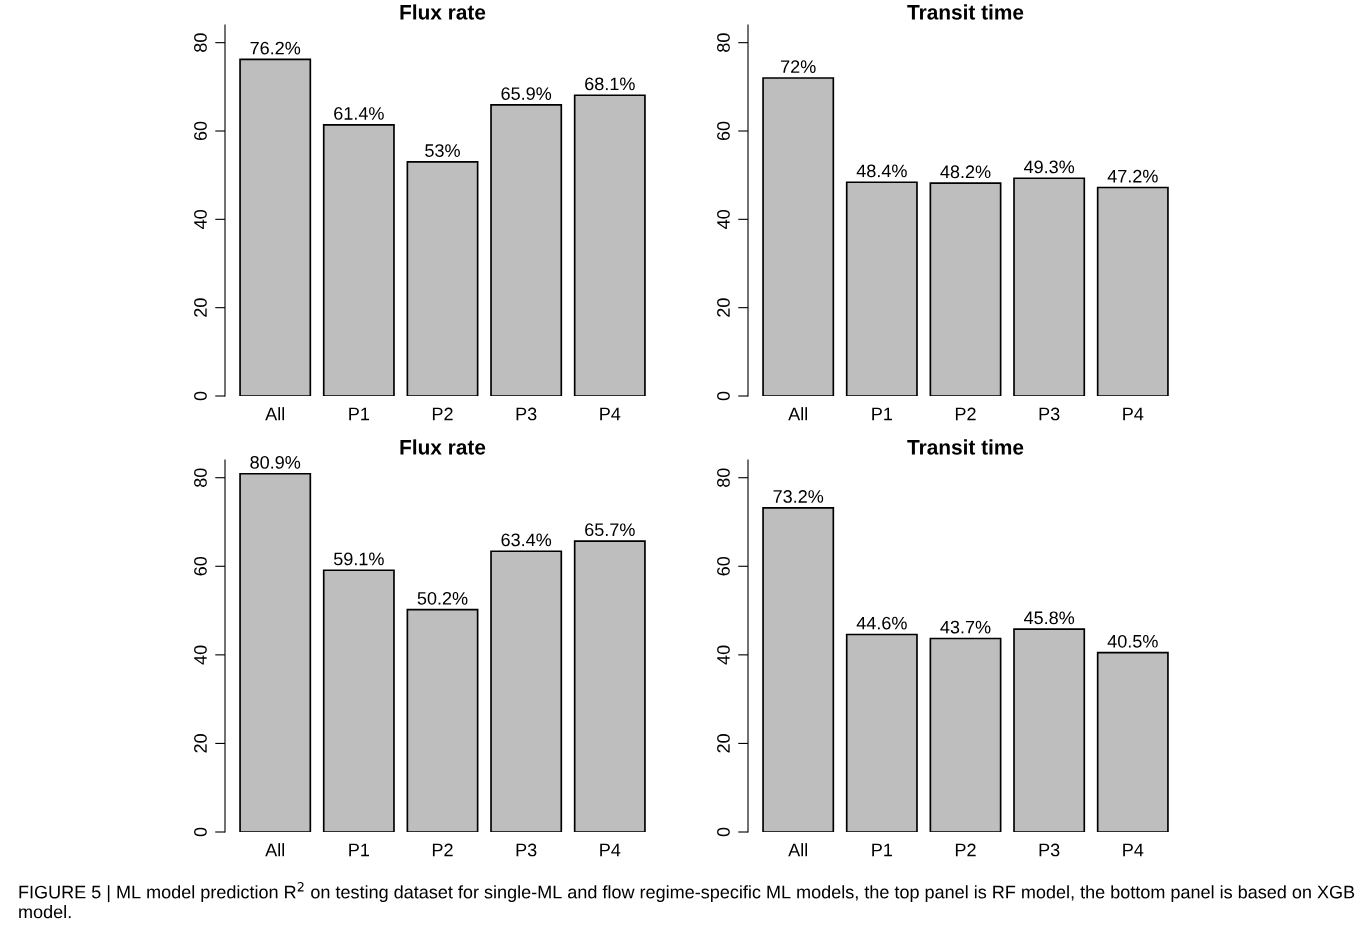  What do you see at coordinates (1132, 176) in the screenshot?
I see `data-label: 47.2%` at bounding box center [1132, 176].